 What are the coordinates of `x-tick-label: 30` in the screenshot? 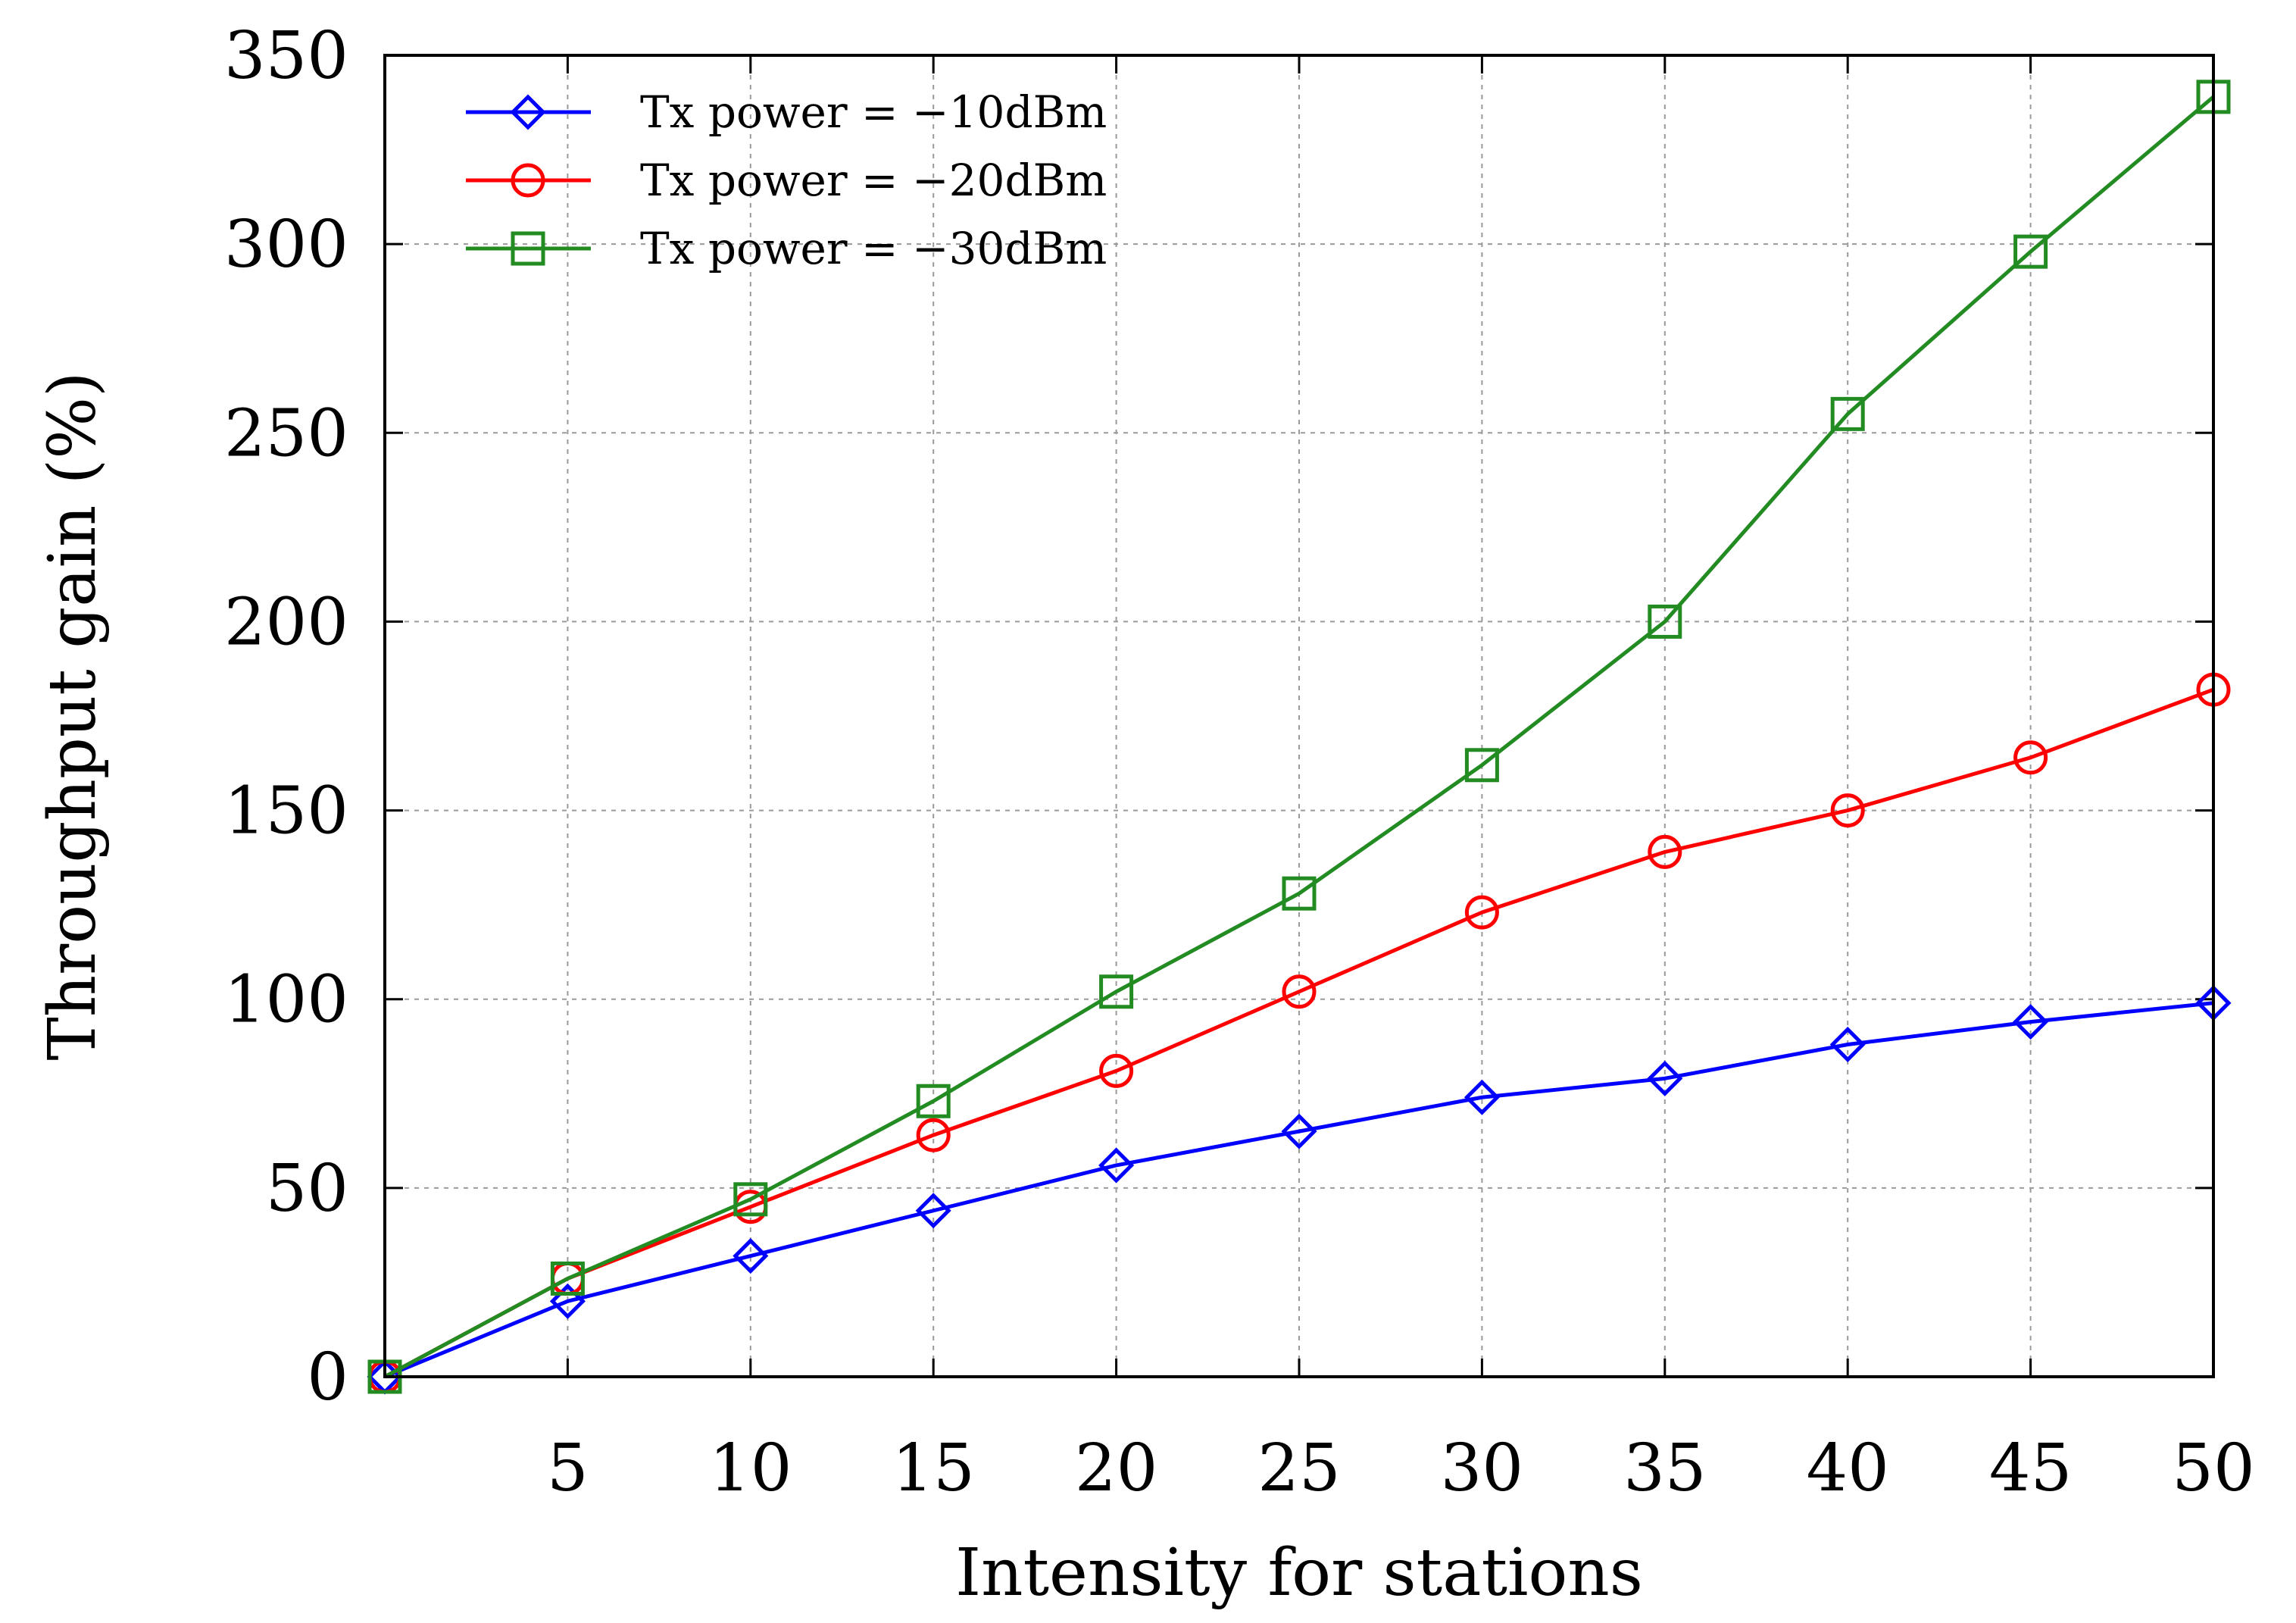 It's located at (1482, 1468).